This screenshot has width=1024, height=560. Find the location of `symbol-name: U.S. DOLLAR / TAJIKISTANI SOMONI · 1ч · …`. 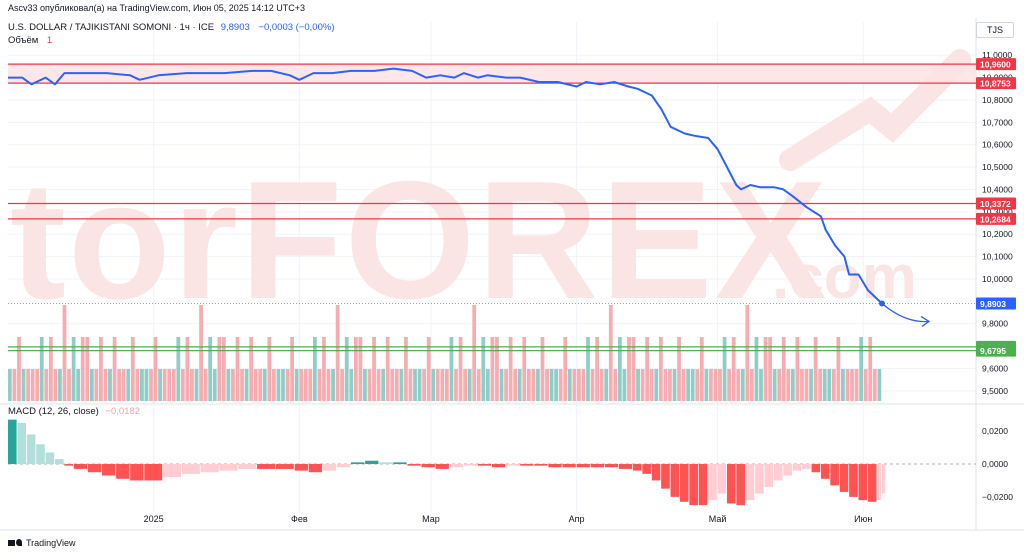

symbol-name: U.S. DOLLAR / TAJIKISTANI SOMONI · 1ч · … is located at coordinates (111, 27).